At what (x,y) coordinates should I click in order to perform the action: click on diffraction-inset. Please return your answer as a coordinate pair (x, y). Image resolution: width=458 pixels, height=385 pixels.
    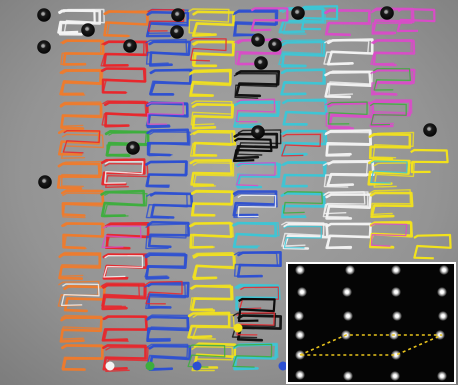
    Looking at the image, I should click on (371, 323).